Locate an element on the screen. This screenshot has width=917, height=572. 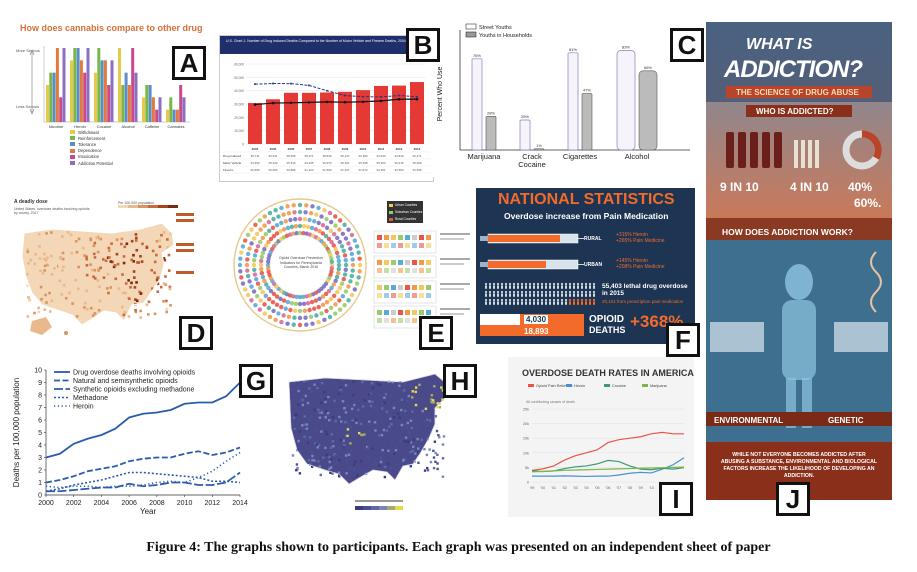
chart-g-ytick: 5 is located at coordinates (40, 433).